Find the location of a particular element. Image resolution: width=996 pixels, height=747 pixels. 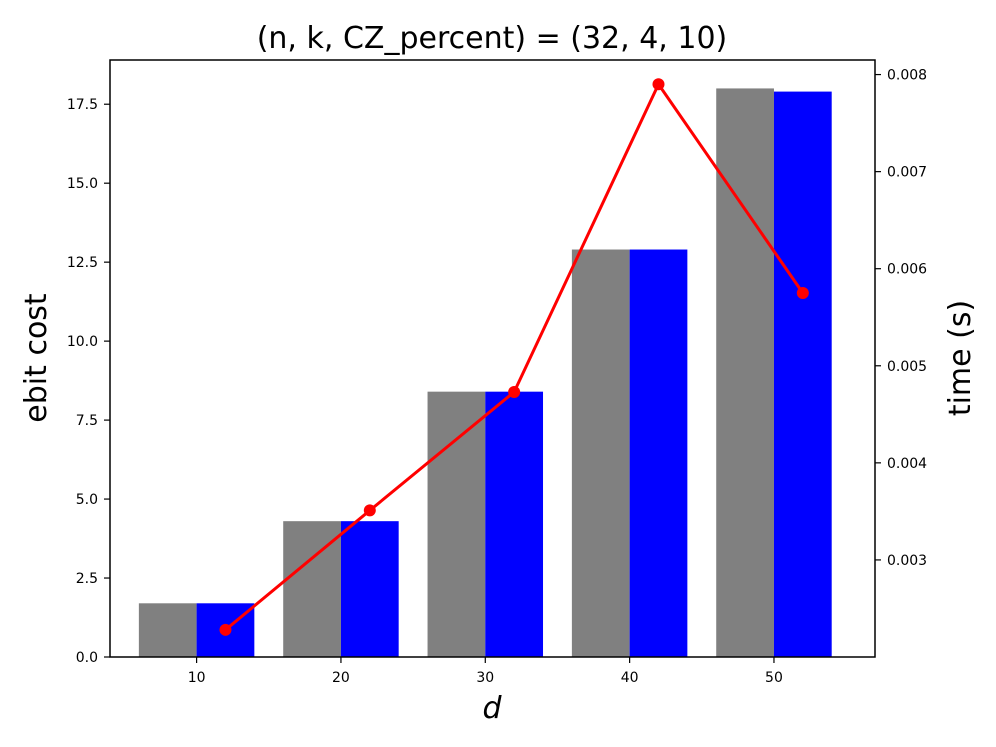

y-axis-right: 0.003 0.004 0.005 0.006 0.007 0.008 is located at coordinates (901, 318).